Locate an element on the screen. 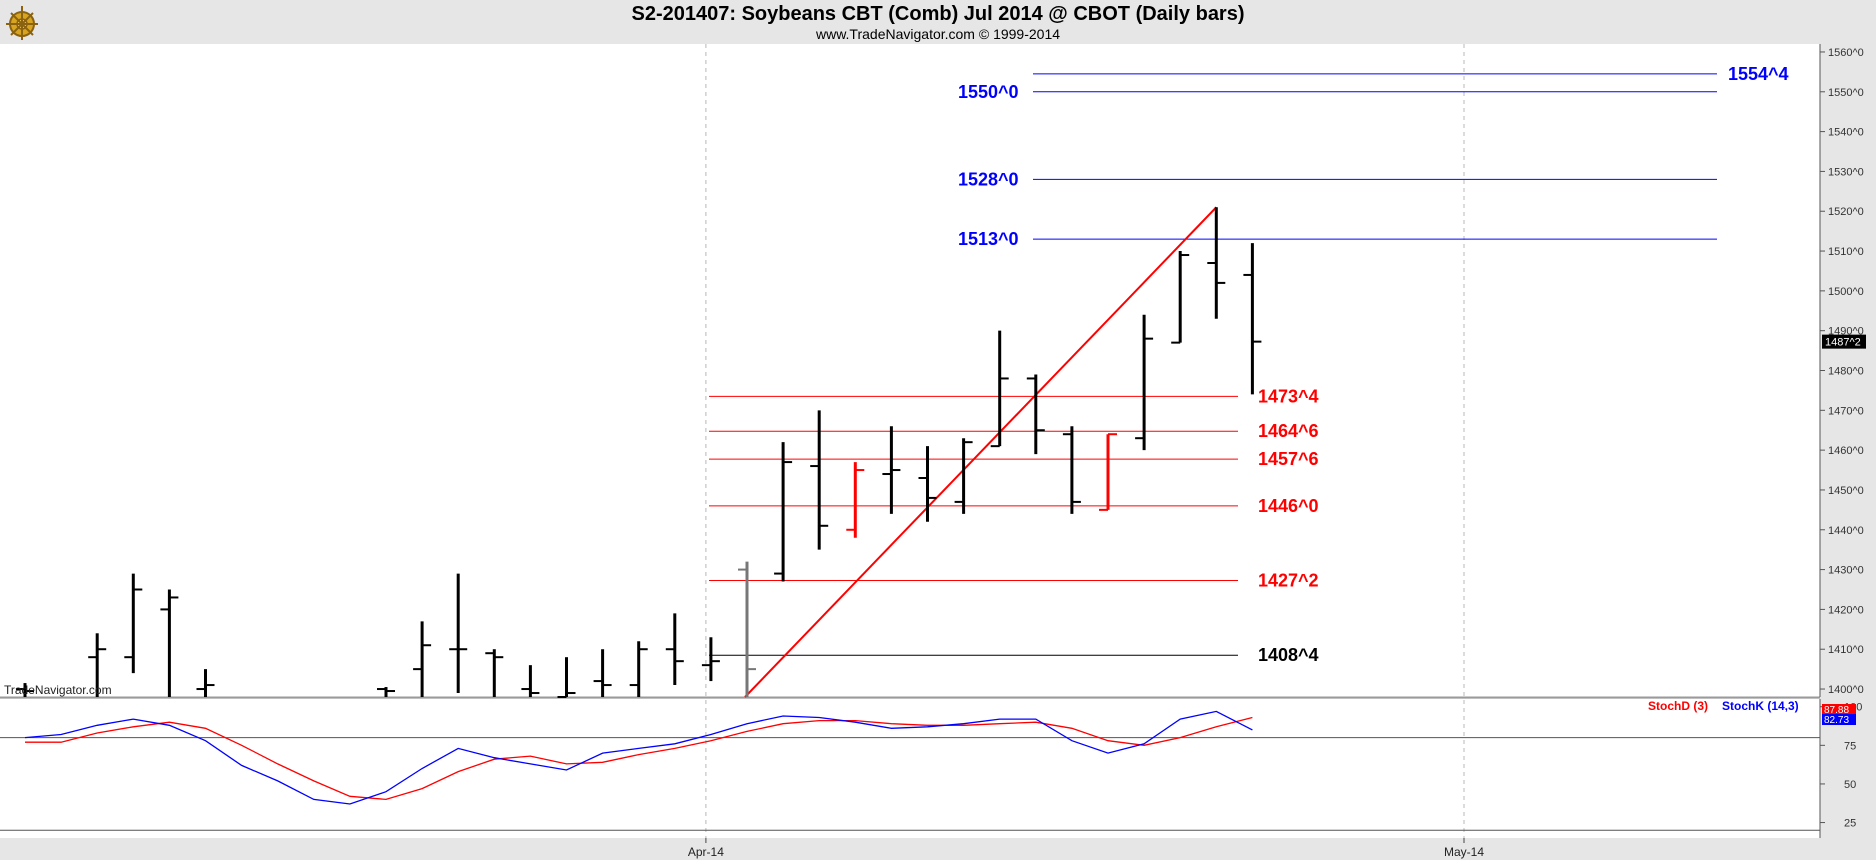 The height and width of the screenshot is (860, 1876). price-tick-label: 1470^0 is located at coordinates (1846, 411).